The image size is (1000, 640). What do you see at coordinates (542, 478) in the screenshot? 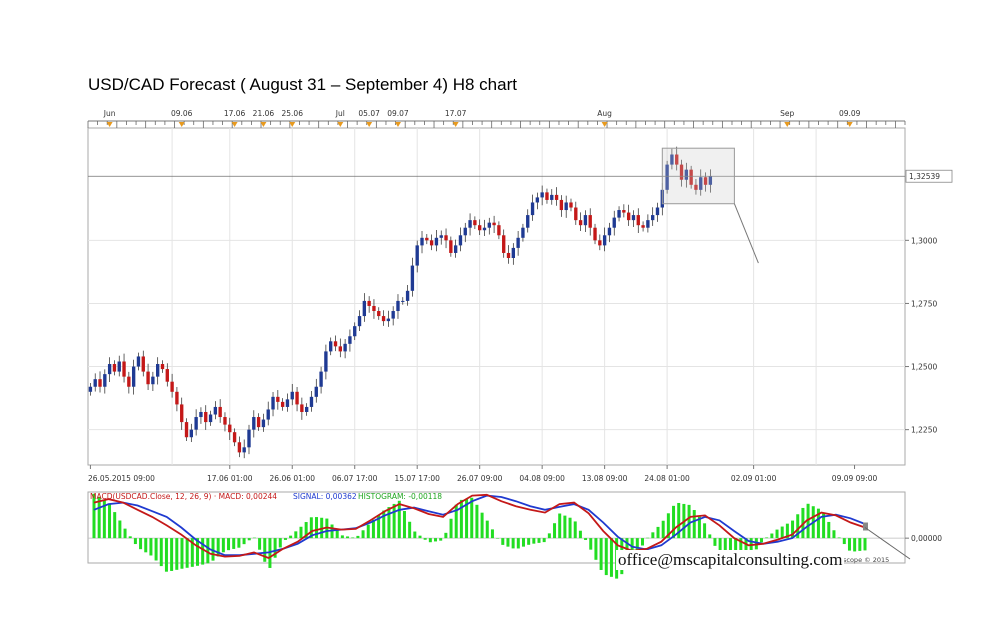
I see `x-tick-label: 04.08 09:00` at bounding box center [542, 478].